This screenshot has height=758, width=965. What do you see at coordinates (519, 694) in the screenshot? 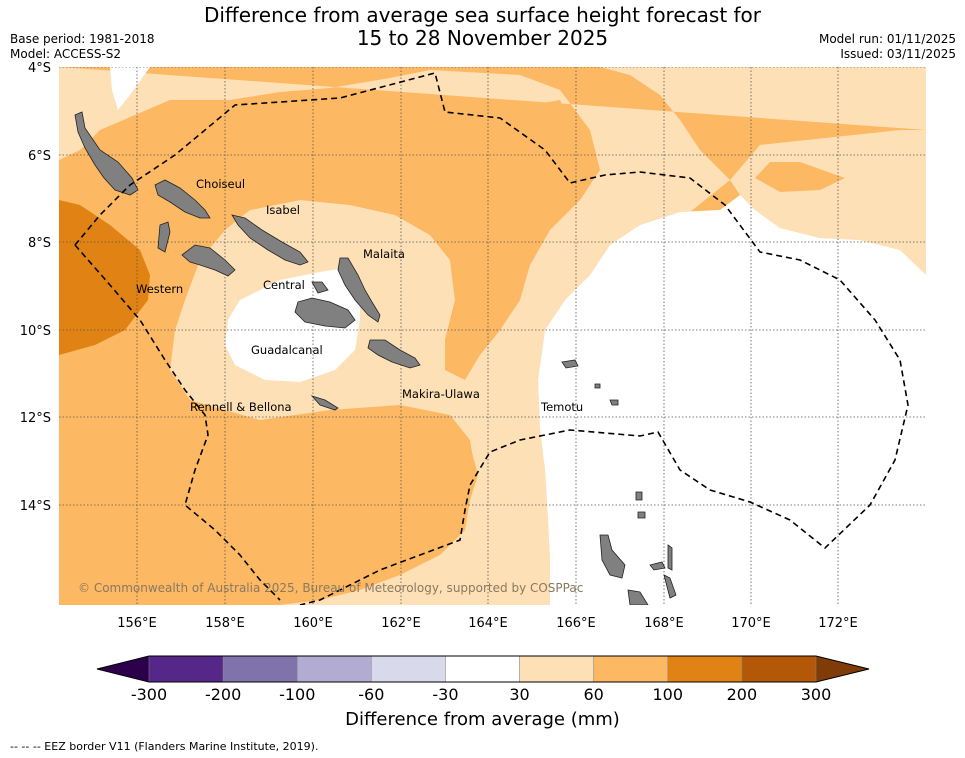
I see `colorbar-tick-label: 30` at bounding box center [519, 694].